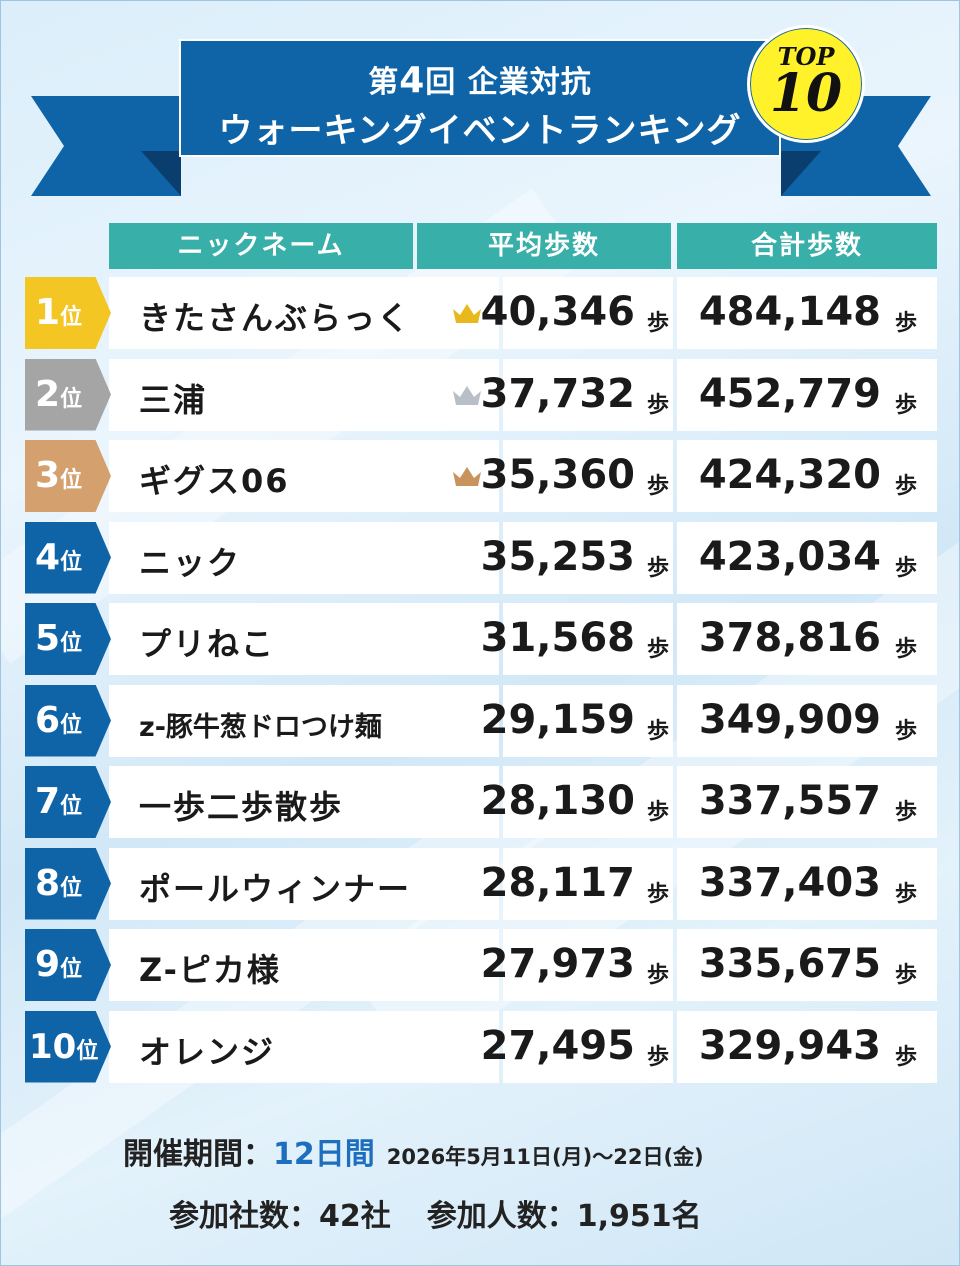  What do you see at coordinates (384, 82) in the screenshot?
I see `banner-prefix: 第` at bounding box center [384, 82].